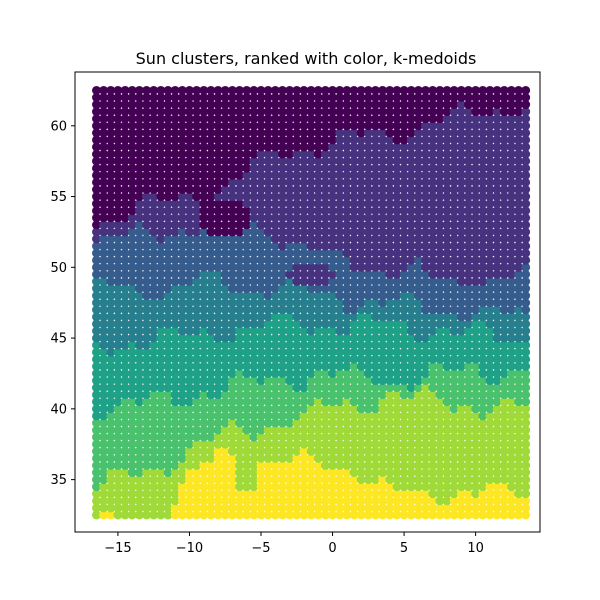  Describe the element at coordinates (254, 274) in the screenshot. I see `scatter-point-2096` at that location.